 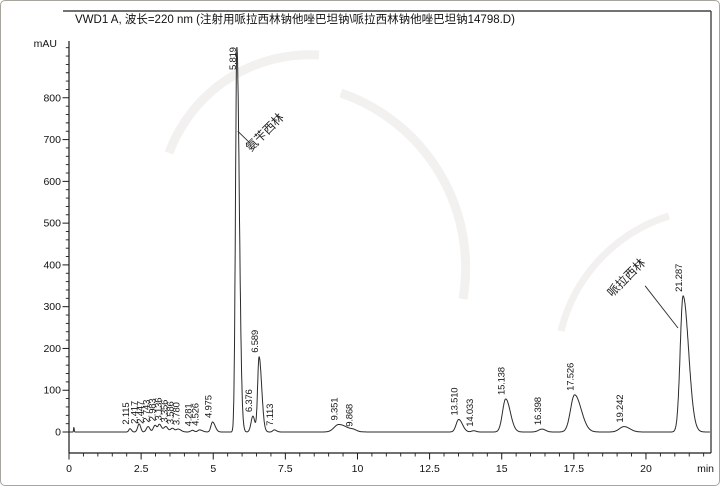 I want to click on peak-rt-label: 7.113, so click(x=270, y=415).